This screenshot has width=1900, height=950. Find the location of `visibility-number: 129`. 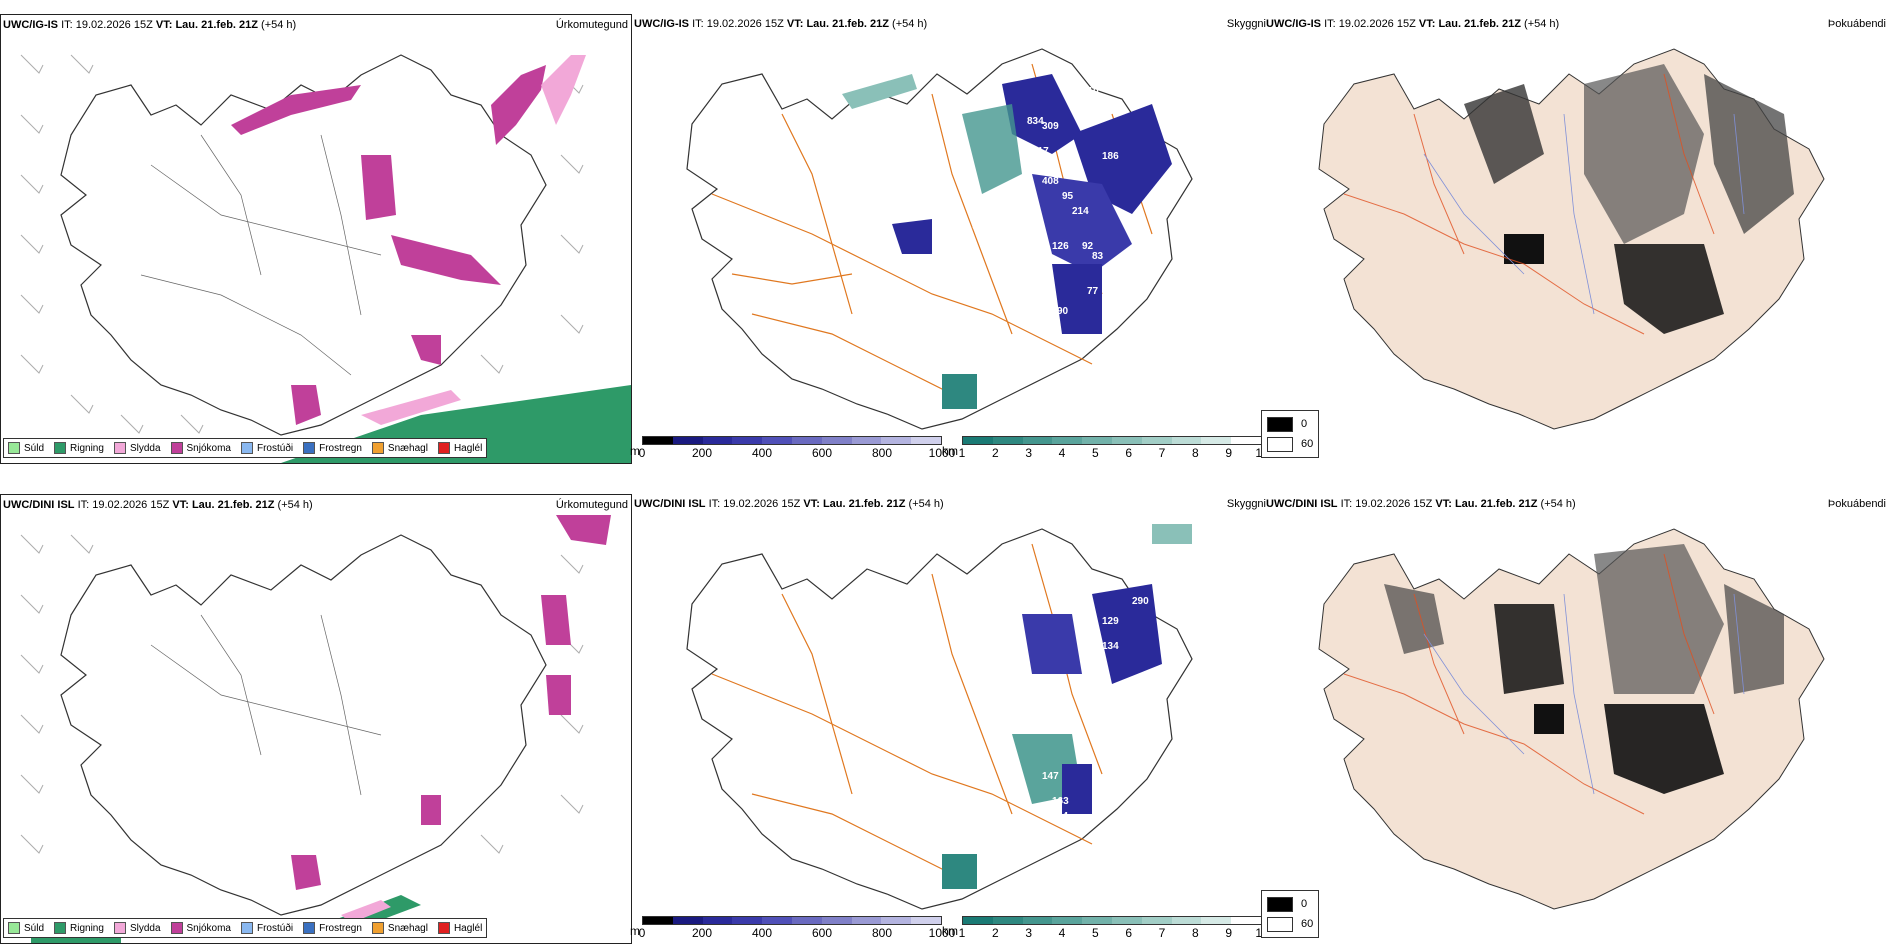

visibility-number: 129 is located at coordinates (1110, 621).